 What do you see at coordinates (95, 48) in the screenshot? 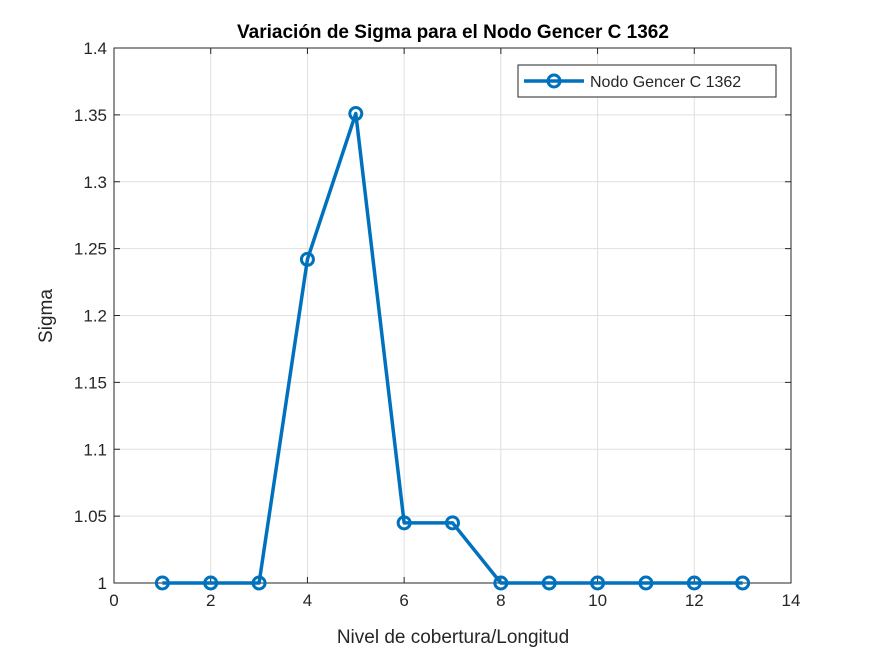
I see `y-tick-label: 1.4` at bounding box center [95, 48].